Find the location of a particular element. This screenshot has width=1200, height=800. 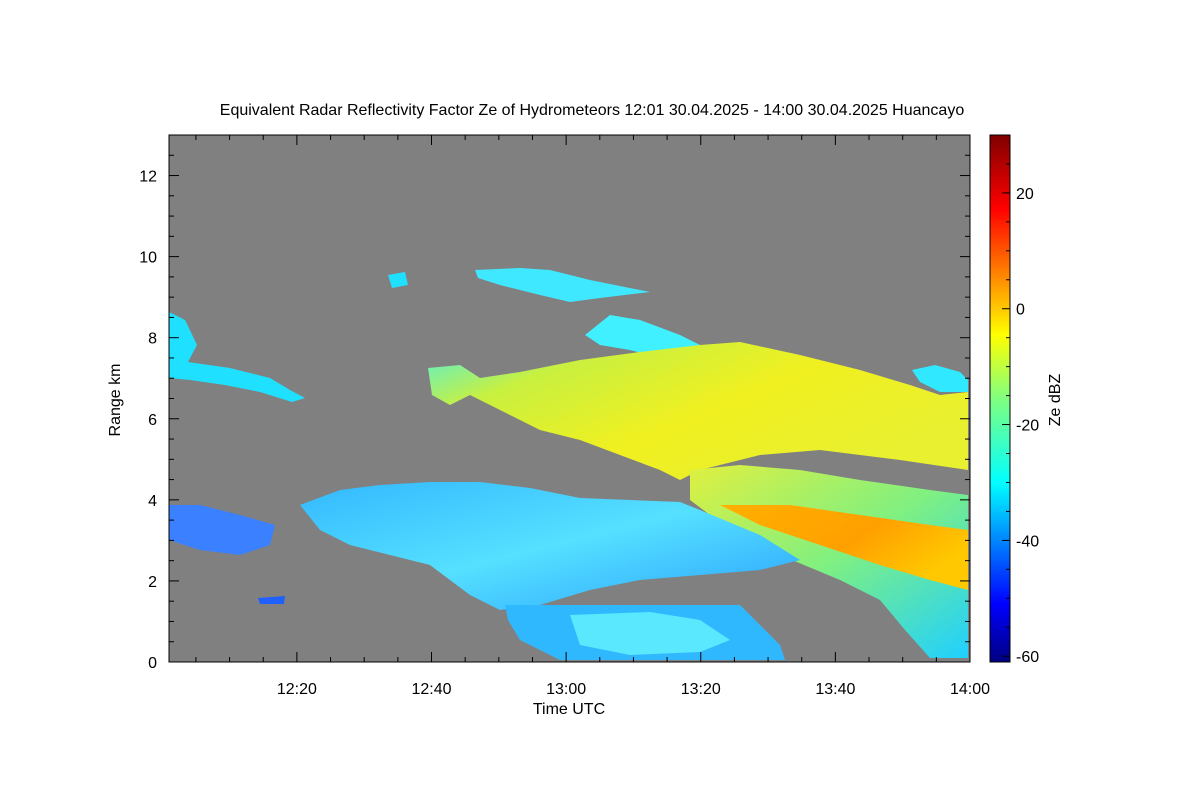

y-tick-label: 2 is located at coordinates (152, 582).